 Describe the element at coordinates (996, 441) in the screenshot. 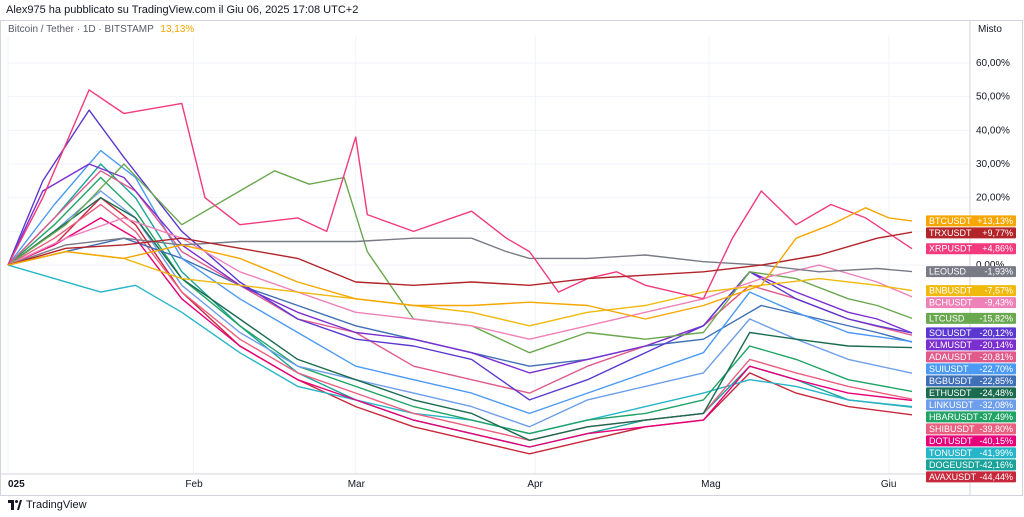

I see `badge-value-dotusdt: -40,15%` at that location.